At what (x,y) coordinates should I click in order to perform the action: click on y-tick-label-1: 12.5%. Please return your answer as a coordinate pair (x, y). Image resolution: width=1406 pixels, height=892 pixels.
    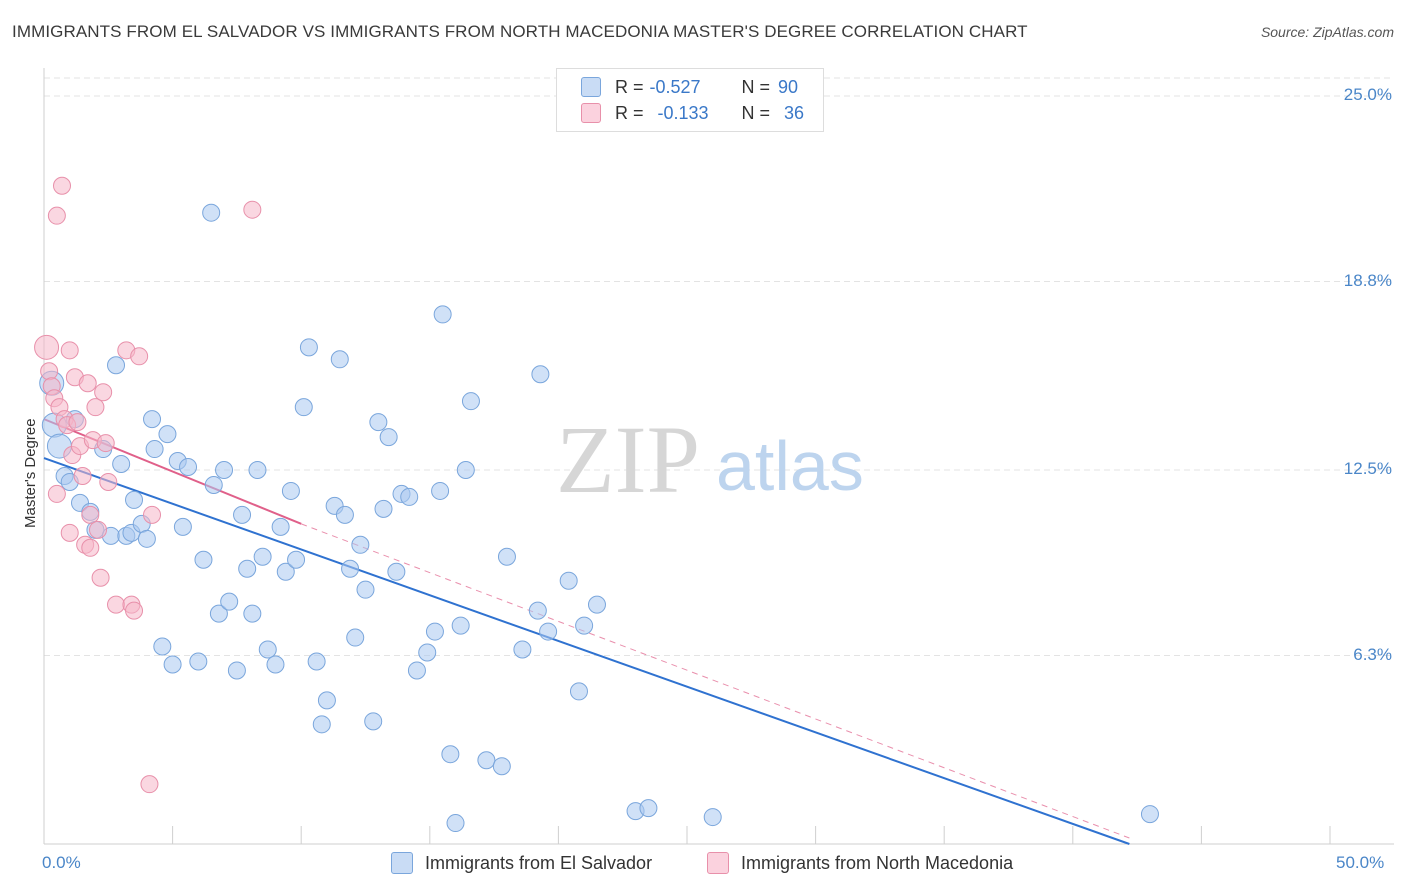
    Looking at the image, I should click on (1367, 468).